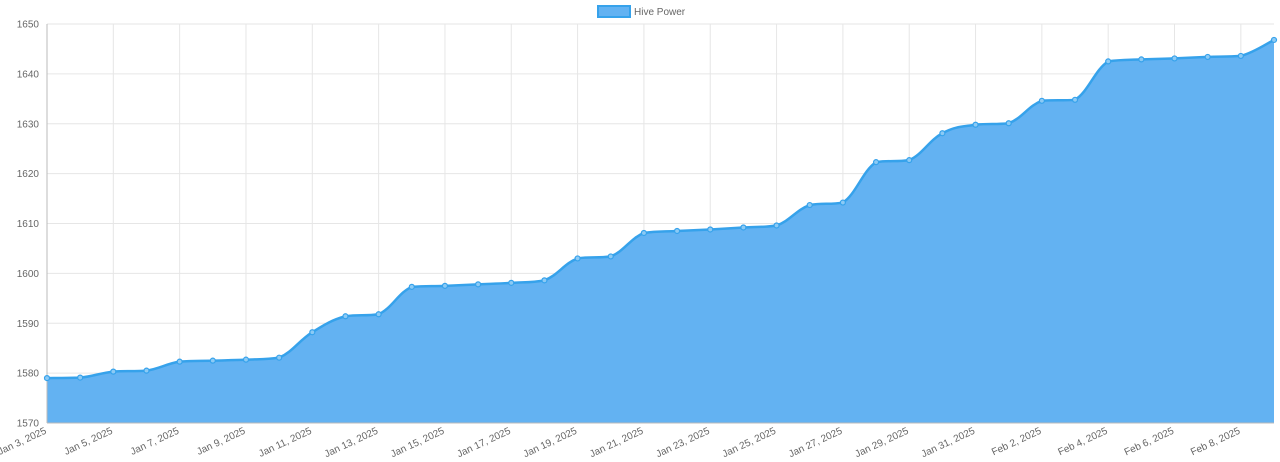  Describe the element at coordinates (285, 443) in the screenshot. I see `x-tick-label: Jan 11, 2025` at that location.